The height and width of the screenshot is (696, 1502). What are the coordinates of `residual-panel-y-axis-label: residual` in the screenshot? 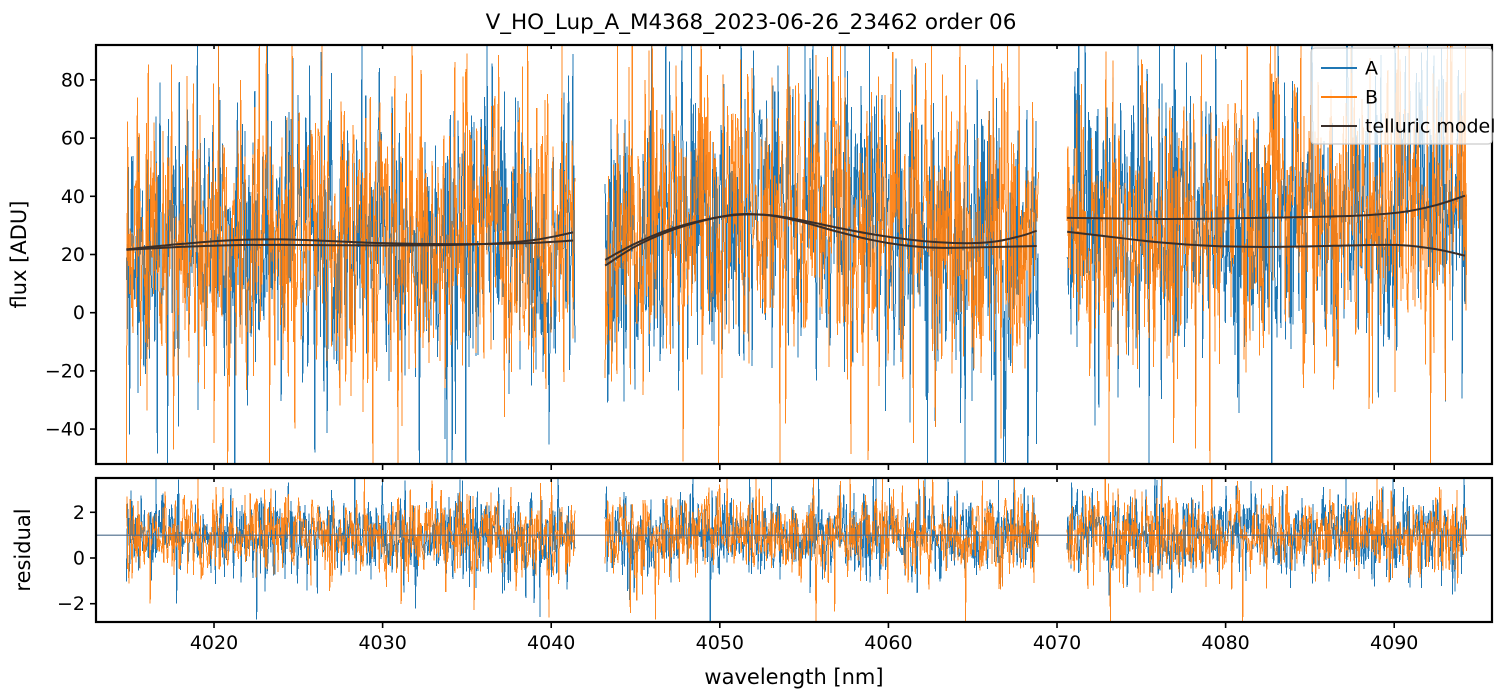 It's located at (23, 549).